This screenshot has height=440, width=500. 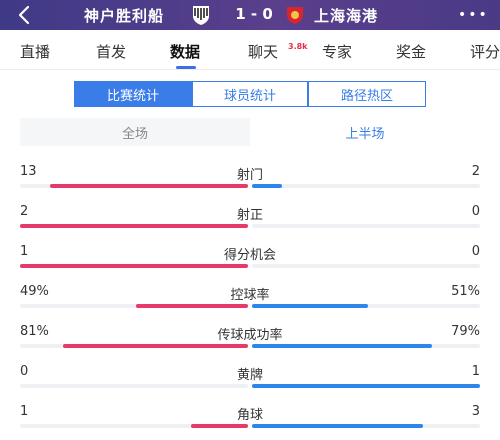 I want to click on away-team-name: 上海海港, so click(x=346, y=16).